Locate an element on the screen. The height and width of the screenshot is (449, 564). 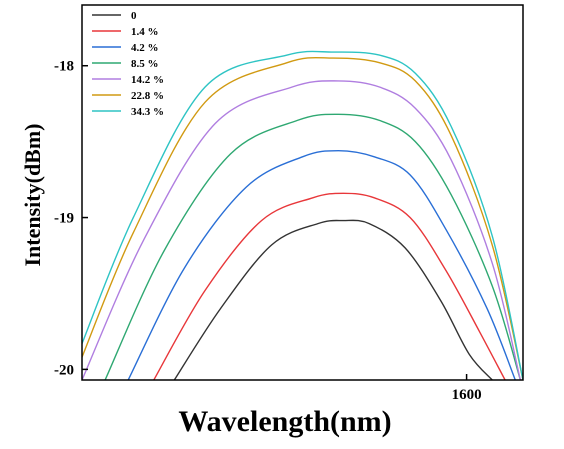
y-tick-label-0: -18 is located at coordinates (64, 67).